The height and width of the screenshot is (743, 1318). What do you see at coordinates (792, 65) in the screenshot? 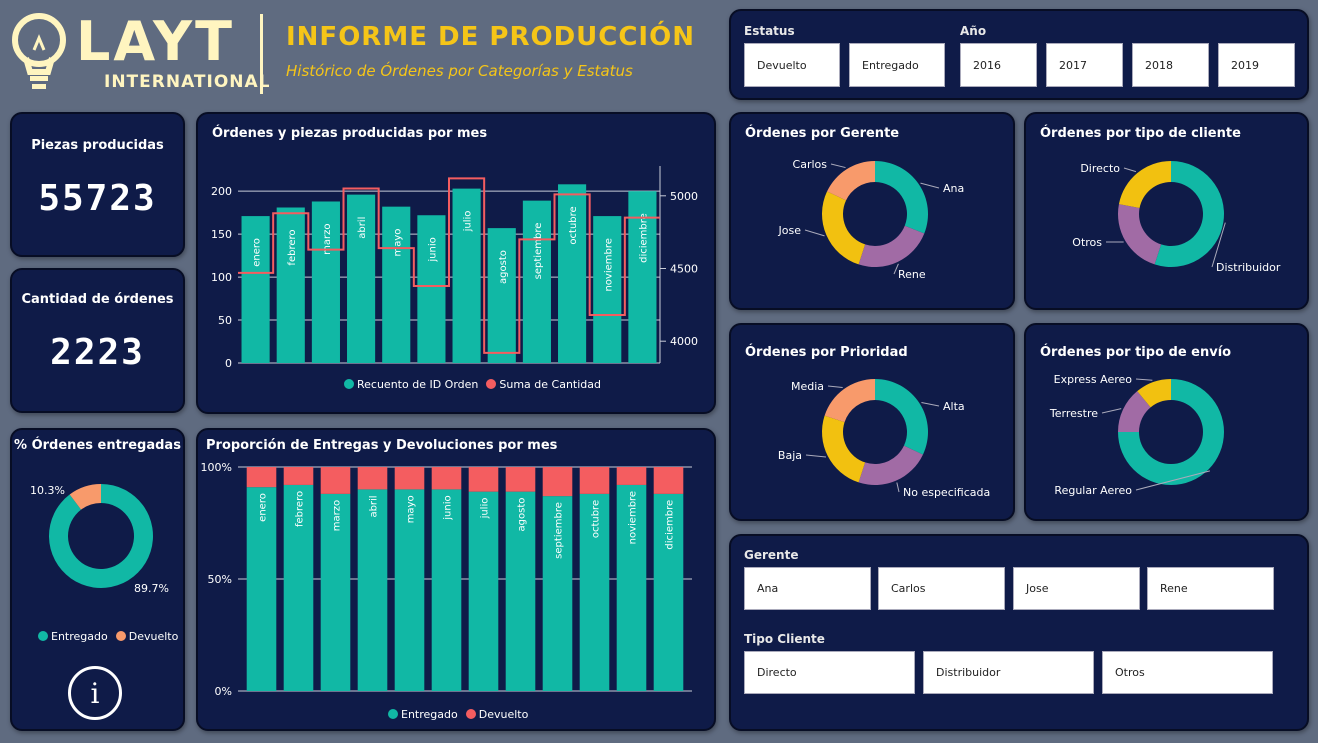
I see `estatus-devuelto-button: Devuelto` at bounding box center [792, 65].